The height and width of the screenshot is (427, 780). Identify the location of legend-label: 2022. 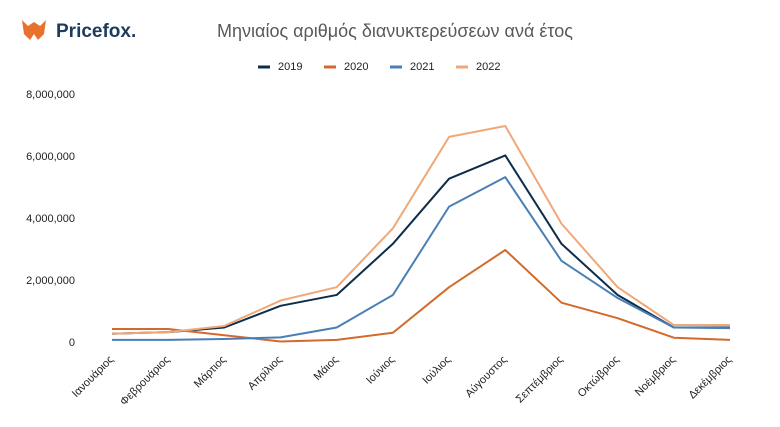
(488, 67).